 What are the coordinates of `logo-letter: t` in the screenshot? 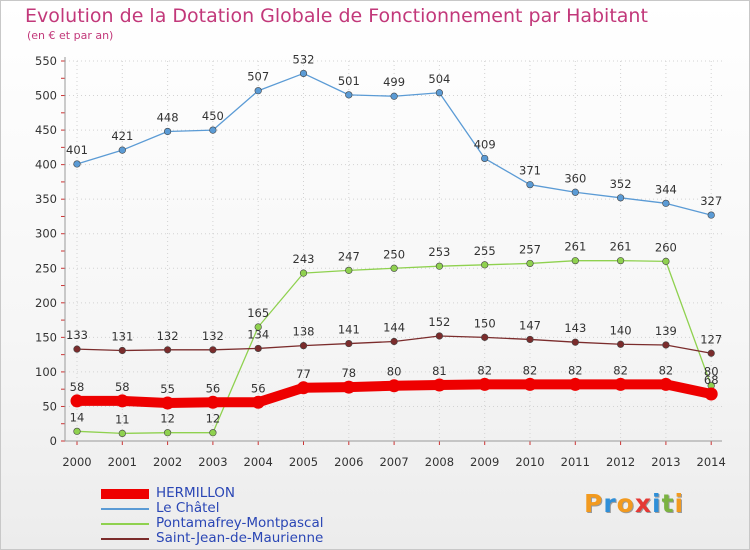 It's located at (668, 503).